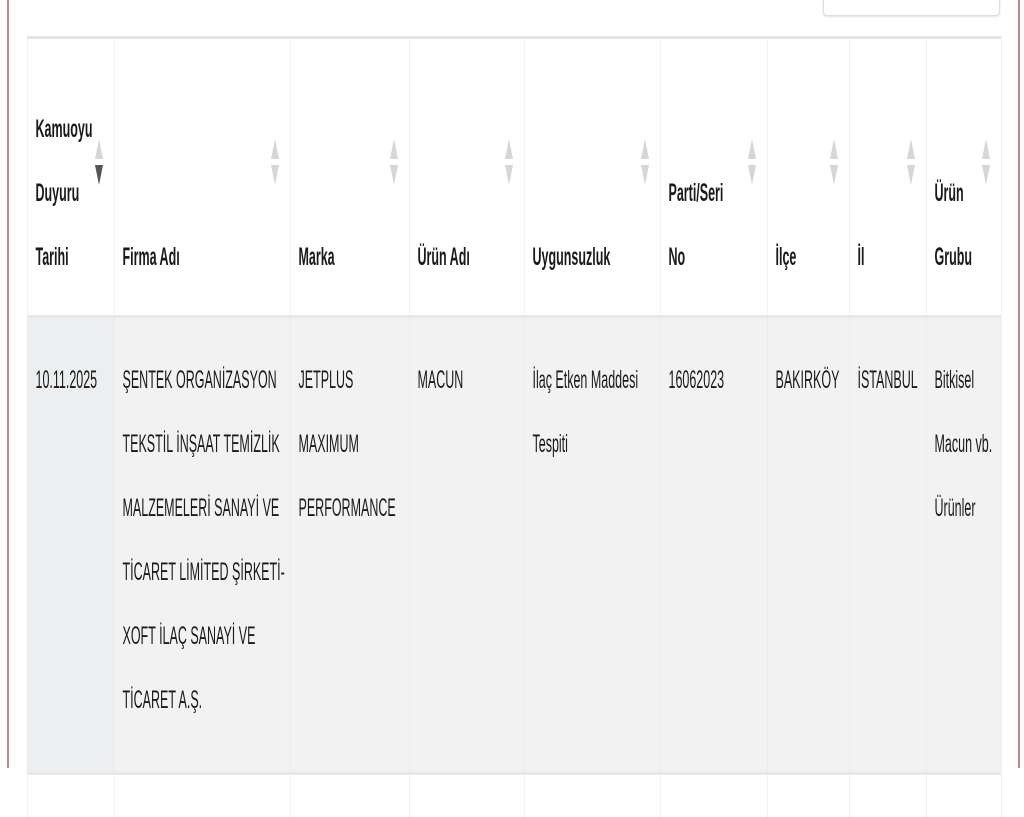 Image resolution: width=1024 pixels, height=817 pixels. What do you see at coordinates (887, 545) in the screenshot?
I see `cell-city: İSTANBUL` at bounding box center [887, 545].